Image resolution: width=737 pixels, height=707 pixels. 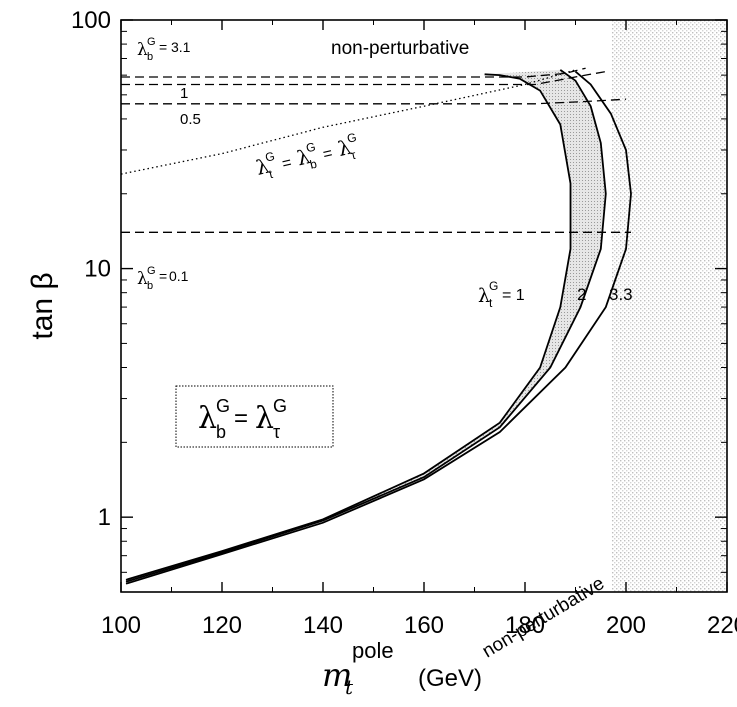 What do you see at coordinates (373, 650) in the screenshot?
I see `x-axis-superscript: pole` at bounding box center [373, 650].